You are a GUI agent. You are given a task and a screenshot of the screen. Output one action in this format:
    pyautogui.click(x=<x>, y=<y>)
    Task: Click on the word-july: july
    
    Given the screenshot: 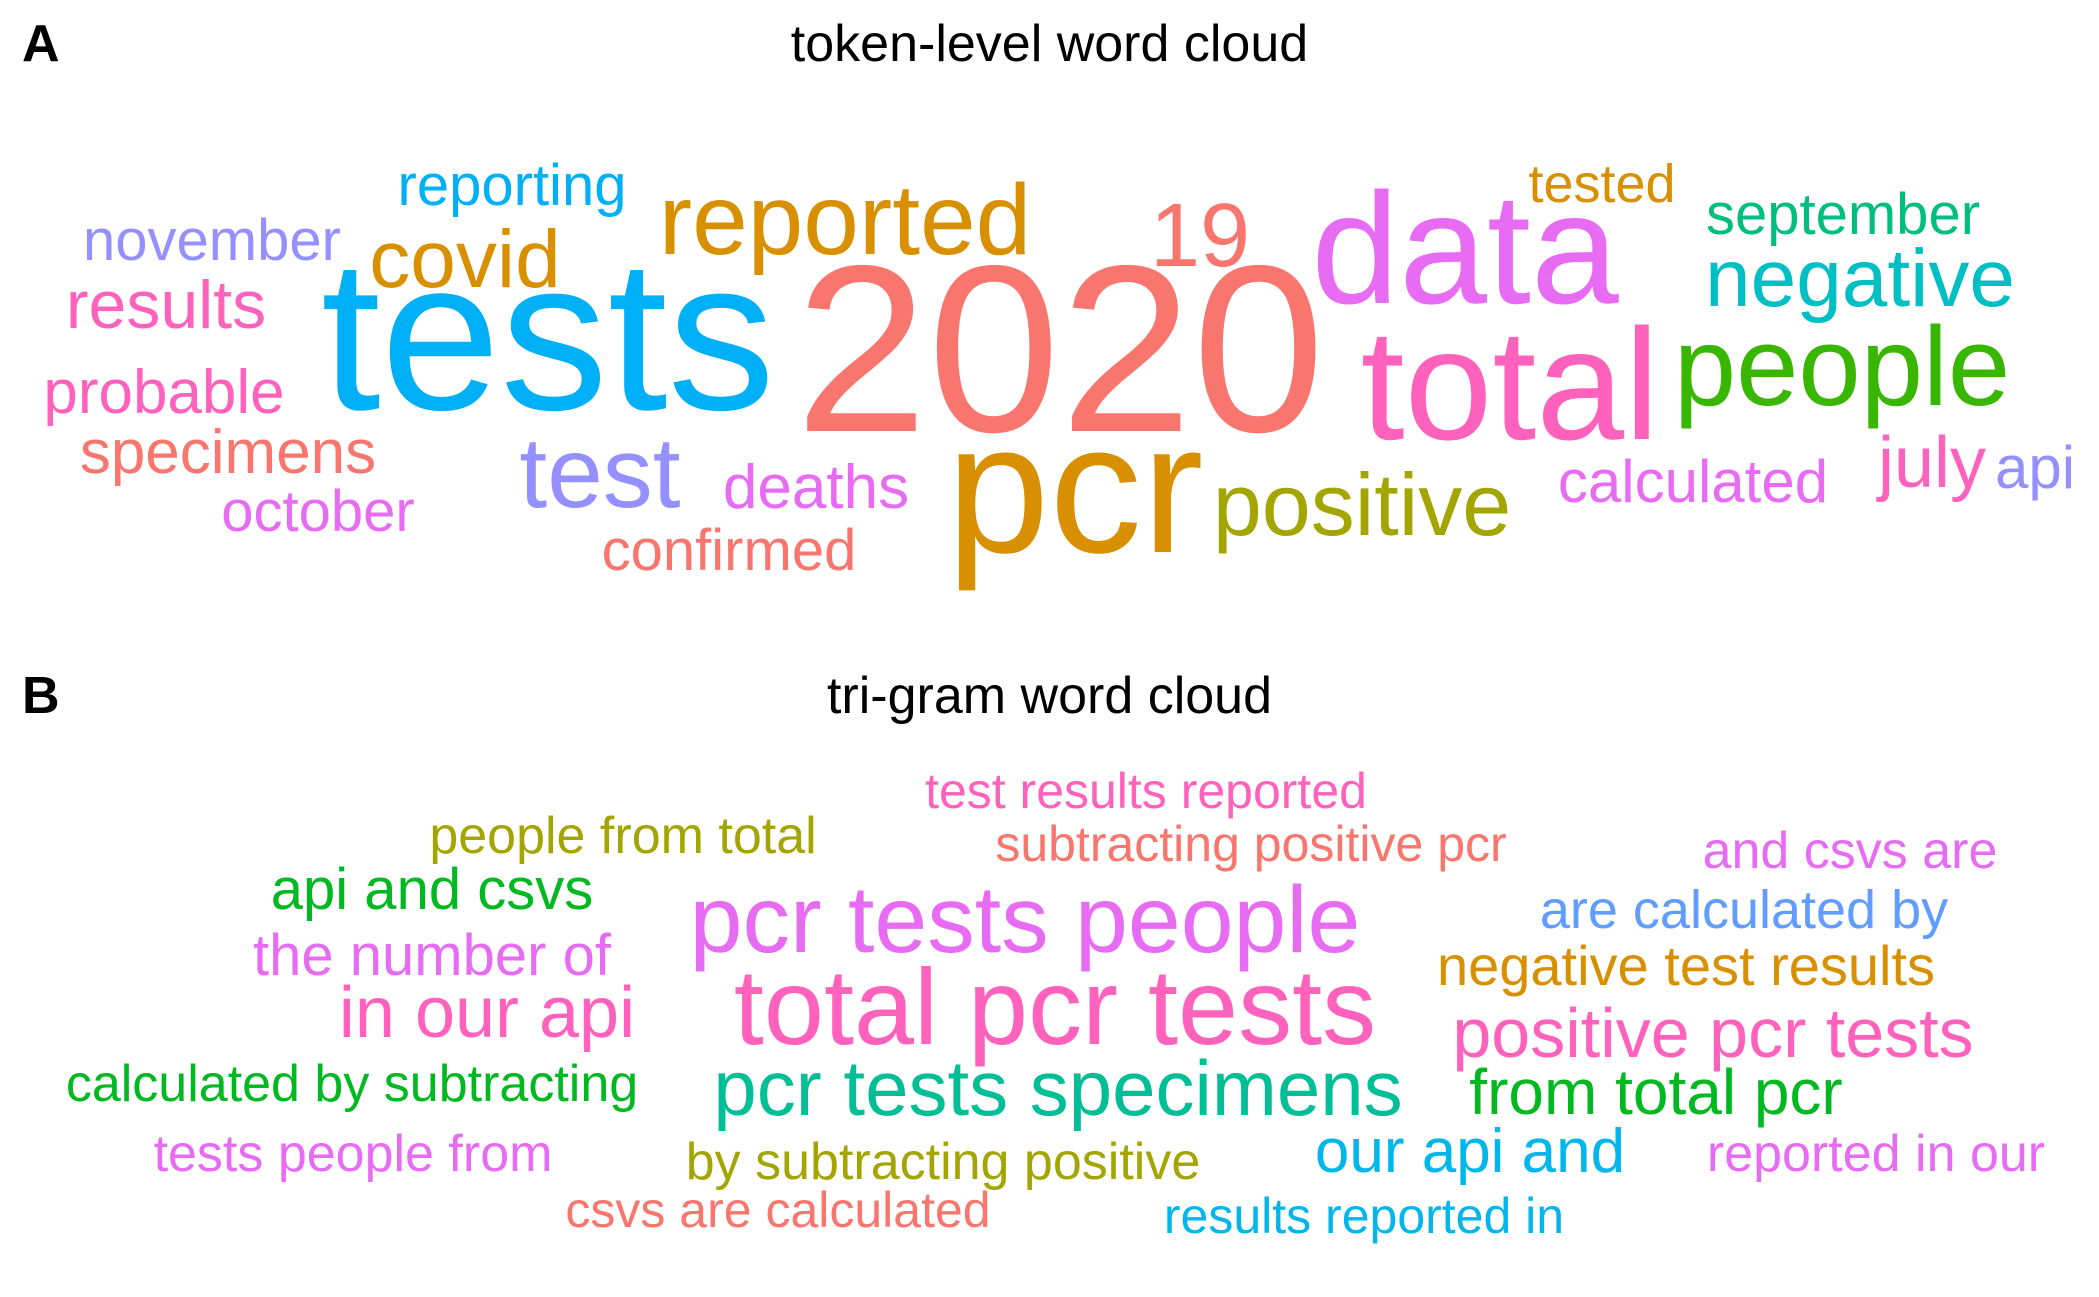 What is the action you would take?
    pyautogui.click(x=1932, y=463)
    